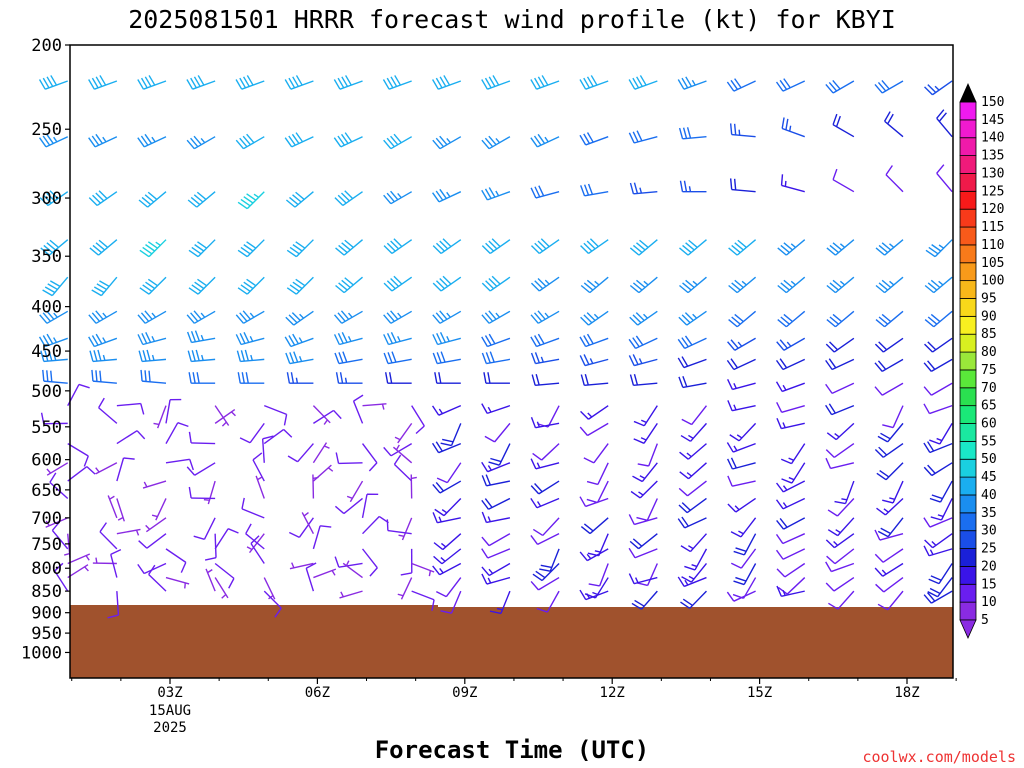  I want to click on colorbar-label: 10, so click(989, 602).